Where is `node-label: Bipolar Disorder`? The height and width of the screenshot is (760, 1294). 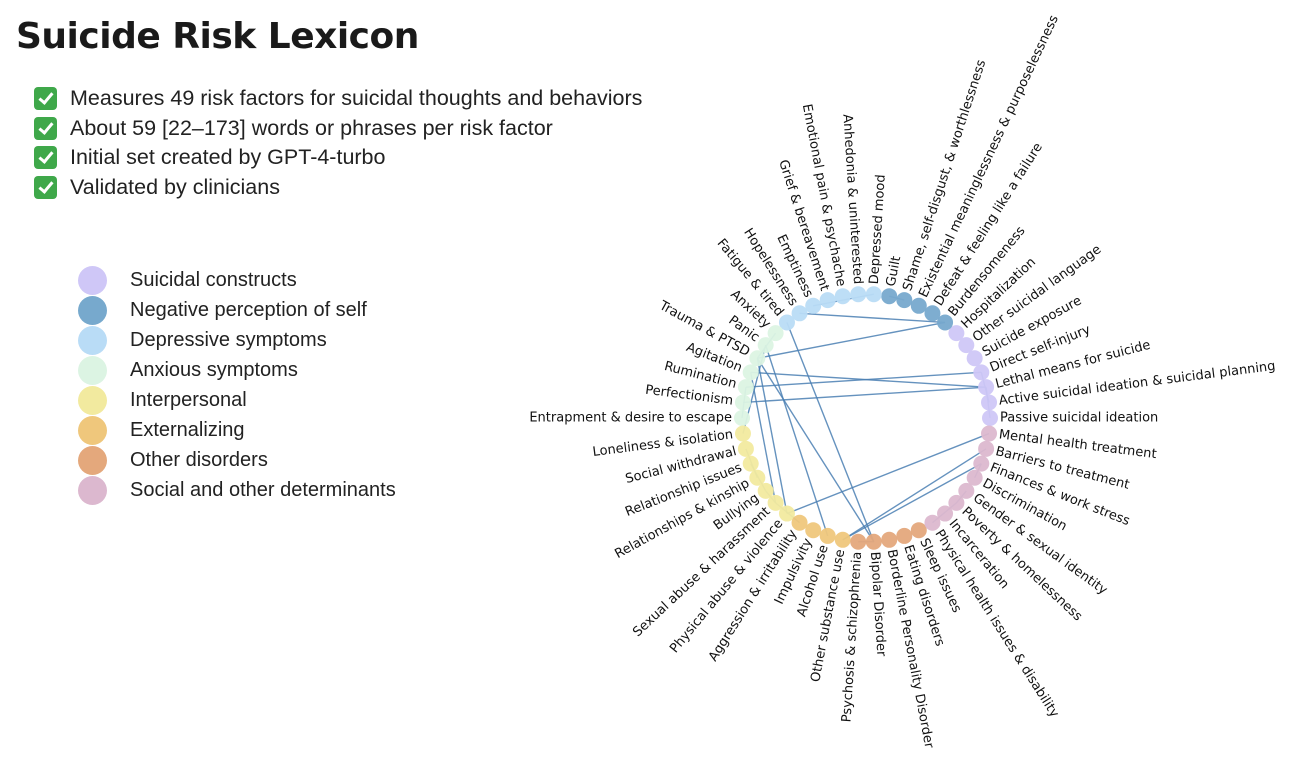 node-label: Bipolar Disorder is located at coordinates (878, 604).